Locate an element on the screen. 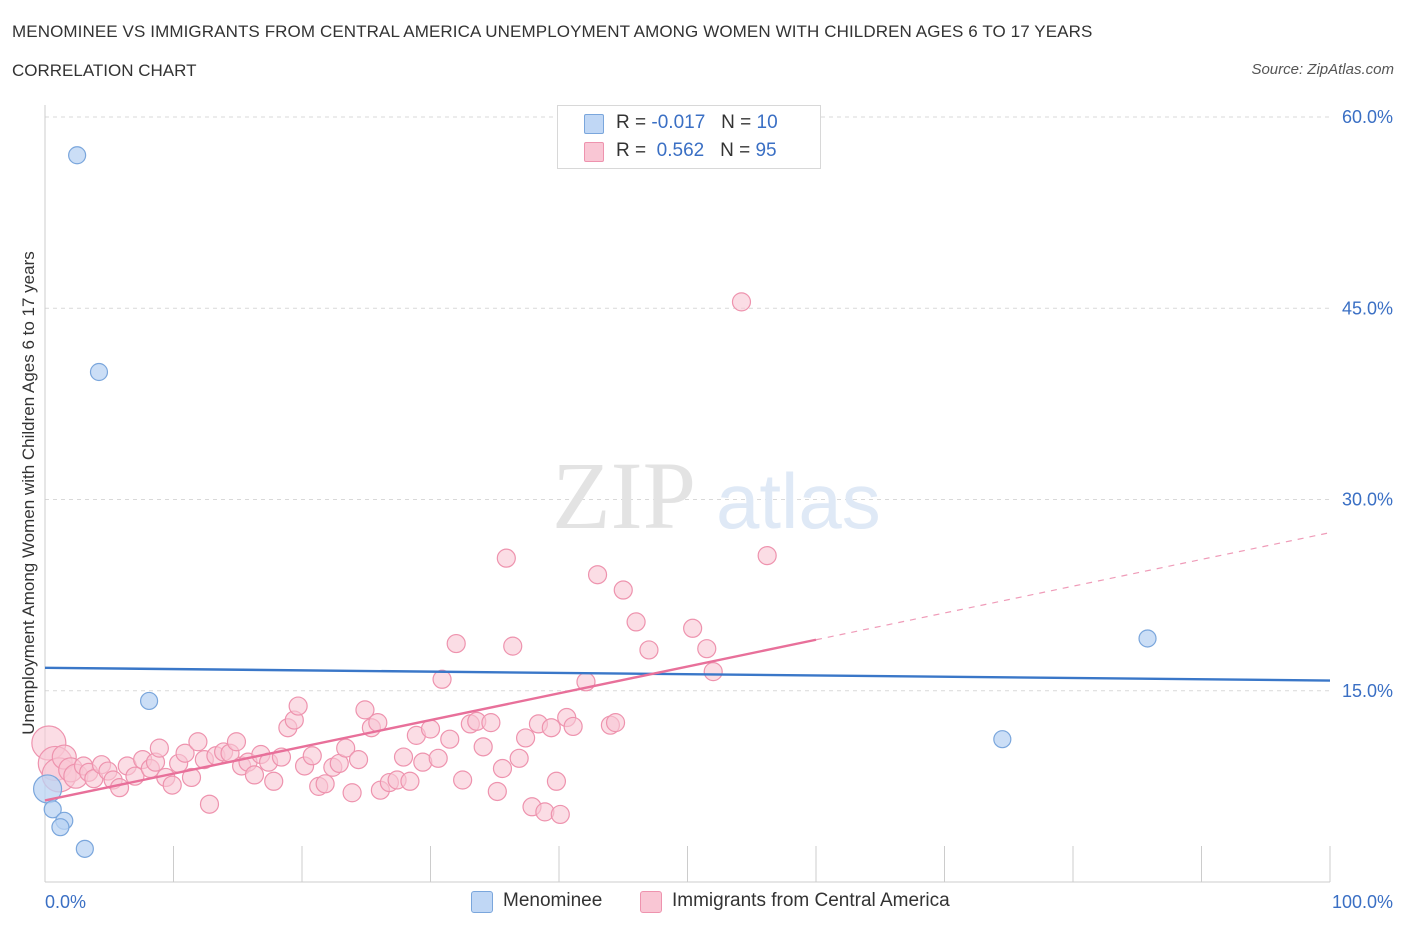 Image resolution: width=1406 pixels, height=930 pixels. legend-text-menominee: R = -0.017 N = 10 is located at coordinates (697, 123).